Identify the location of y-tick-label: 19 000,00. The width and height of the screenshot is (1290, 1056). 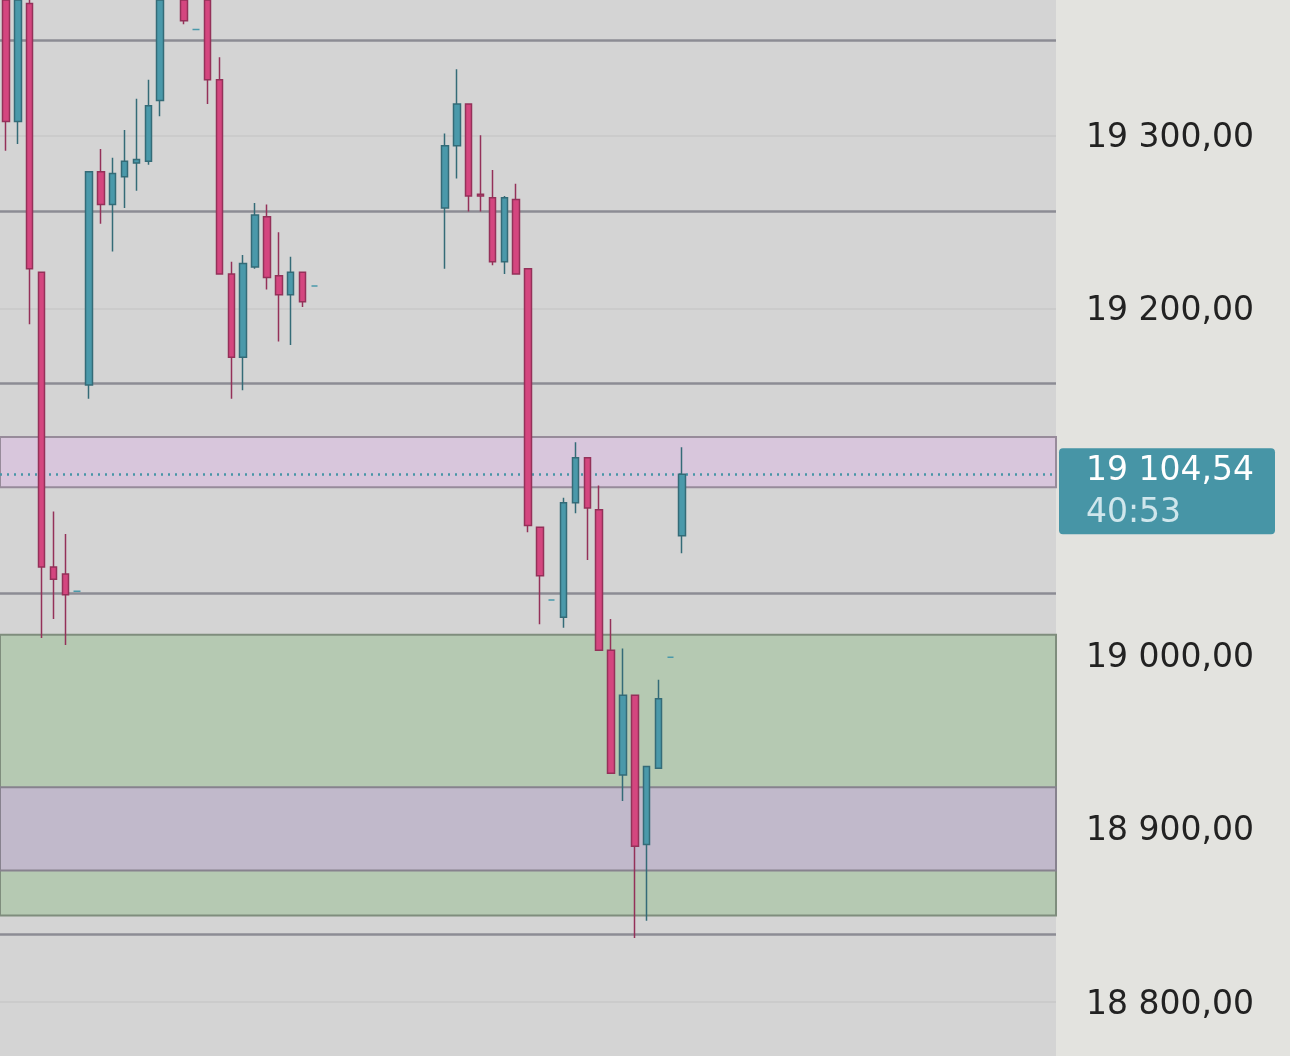
(1170, 655).